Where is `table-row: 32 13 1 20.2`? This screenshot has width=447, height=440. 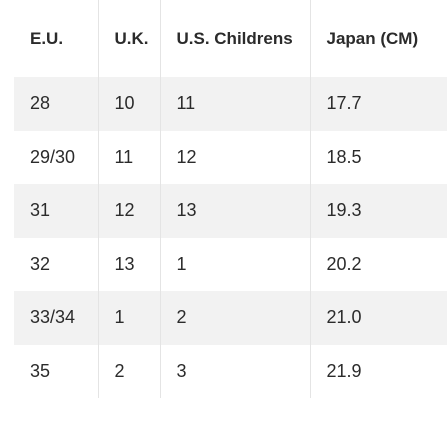
table-row: 32 13 1 20.2 is located at coordinates (230, 264).